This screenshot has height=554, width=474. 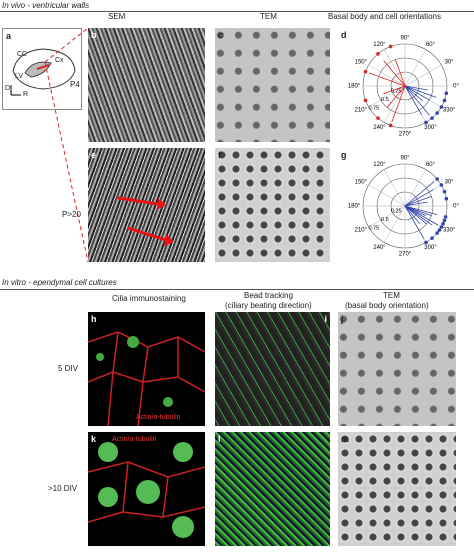 What do you see at coordinates (219, 155) in the screenshot?
I see `panel-letter: f` at bounding box center [219, 155].